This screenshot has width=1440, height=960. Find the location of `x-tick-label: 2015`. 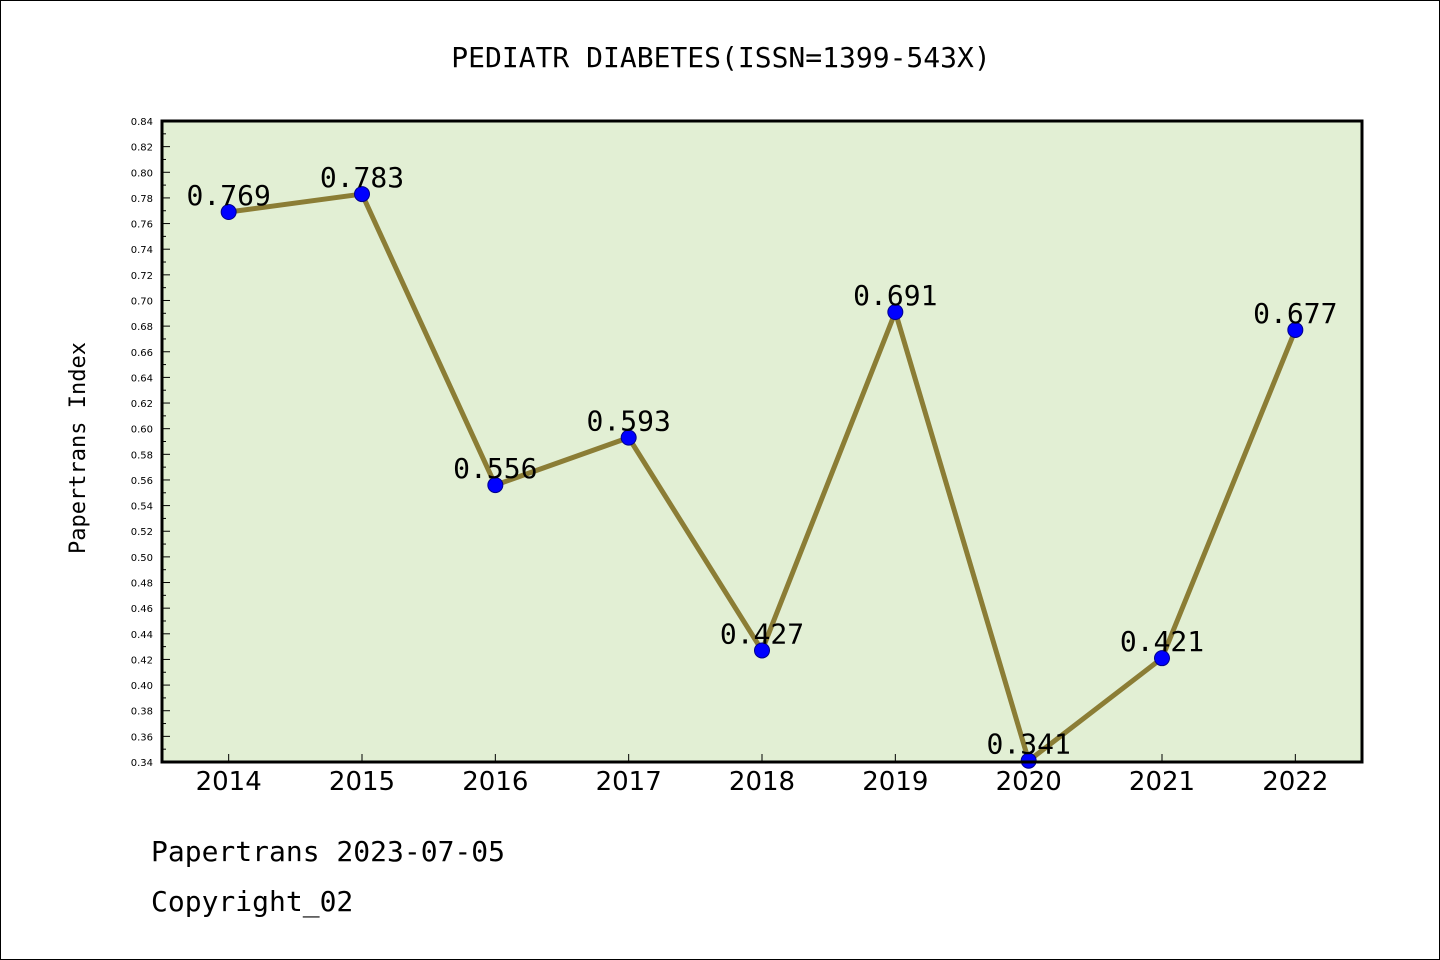

x-tick-label: 2015 is located at coordinates (362, 782).